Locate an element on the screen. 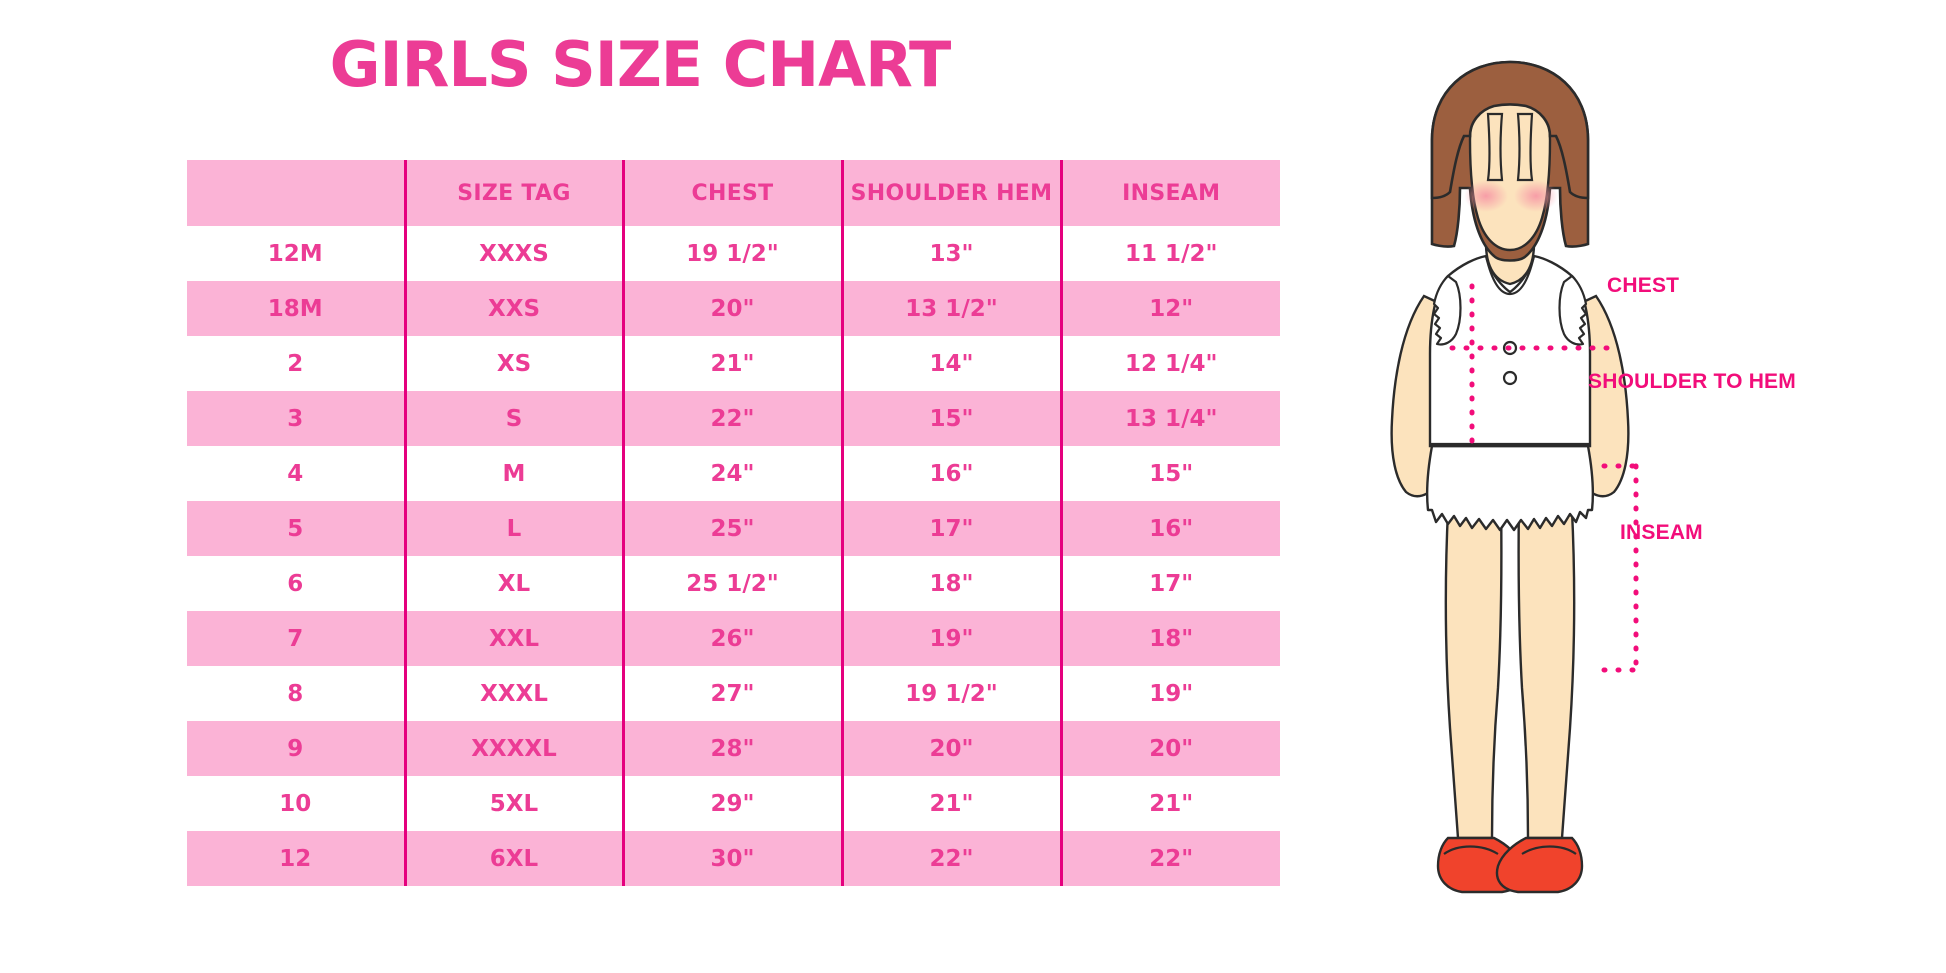 The height and width of the screenshot is (973, 1946). table-row: 2 XS 21" 14" 12 1/4" is located at coordinates (733, 363).